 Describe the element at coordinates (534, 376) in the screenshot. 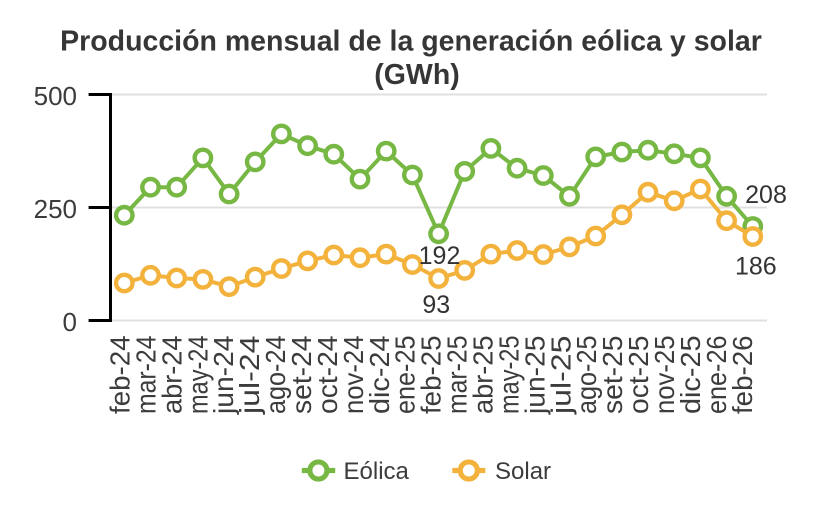

I see `svg-text: jun-25` at that location.